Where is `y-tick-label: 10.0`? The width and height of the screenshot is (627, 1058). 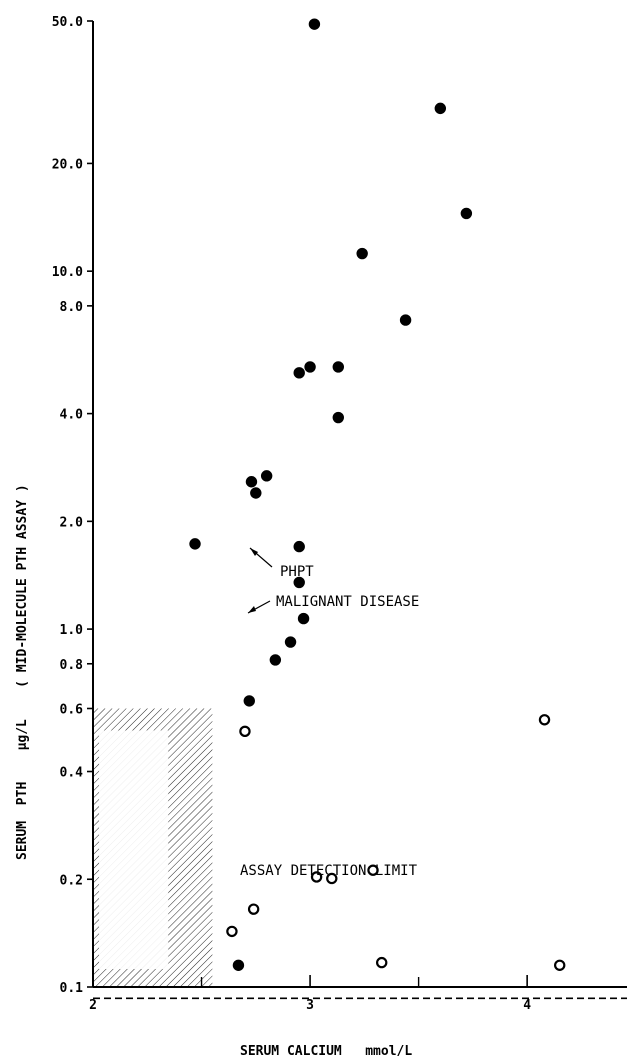 y-tick-label: 10.0 is located at coordinates (67, 272).